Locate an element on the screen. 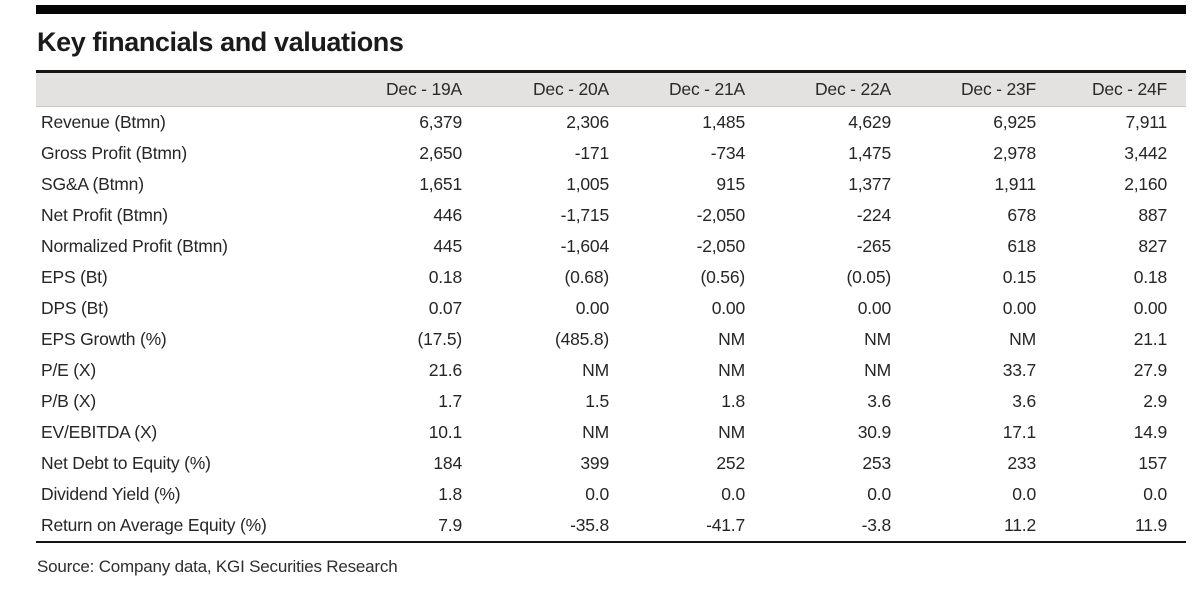 This screenshot has width=1200, height=609. table-row: EPS Growth (%) (17.5) (485.8) NM NM NM 21.1 is located at coordinates (611, 339).